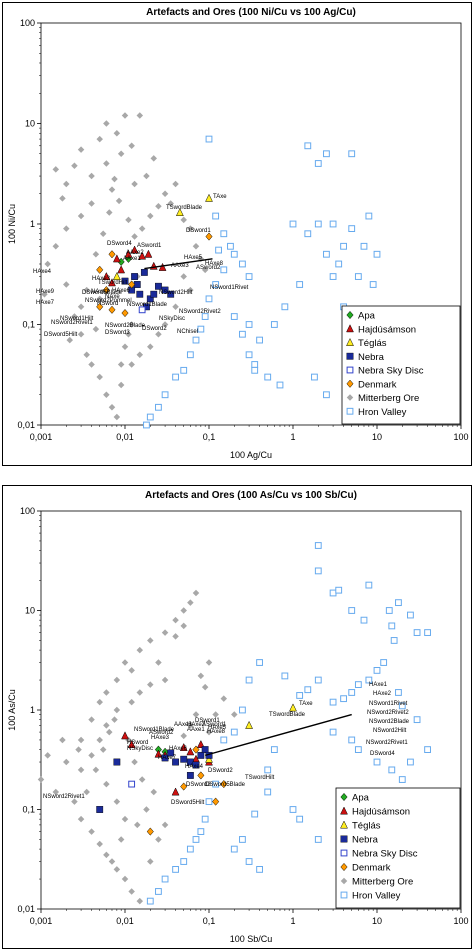 The height and width of the screenshot is (951, 474). I want to click on legend-label-nebra-sky-disc: Nebra Sky Disc, so click(385, 854).